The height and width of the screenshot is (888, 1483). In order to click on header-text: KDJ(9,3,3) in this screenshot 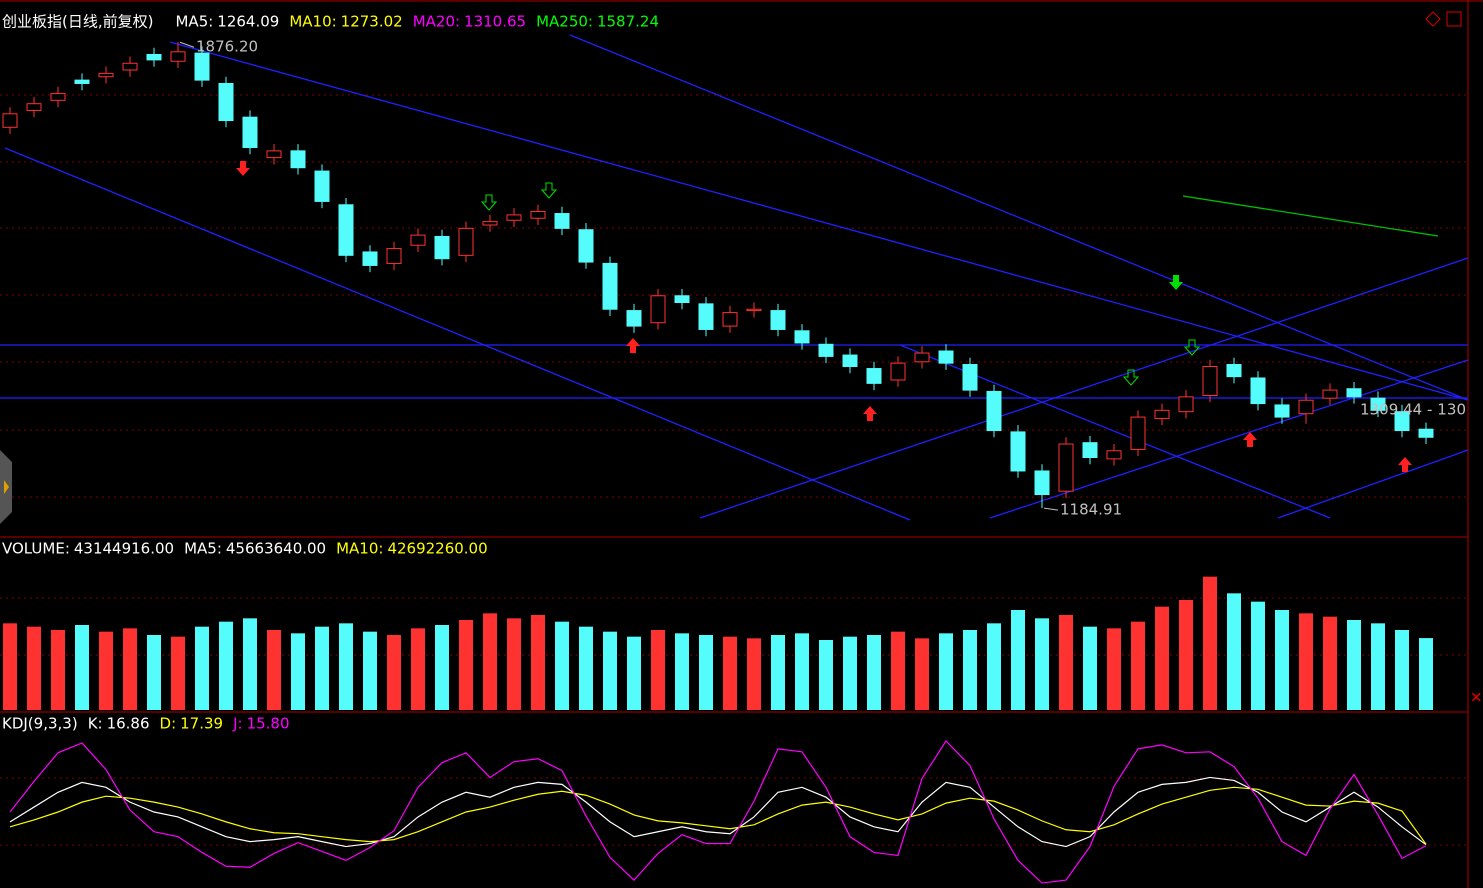, I will do `click(40, 724)`.